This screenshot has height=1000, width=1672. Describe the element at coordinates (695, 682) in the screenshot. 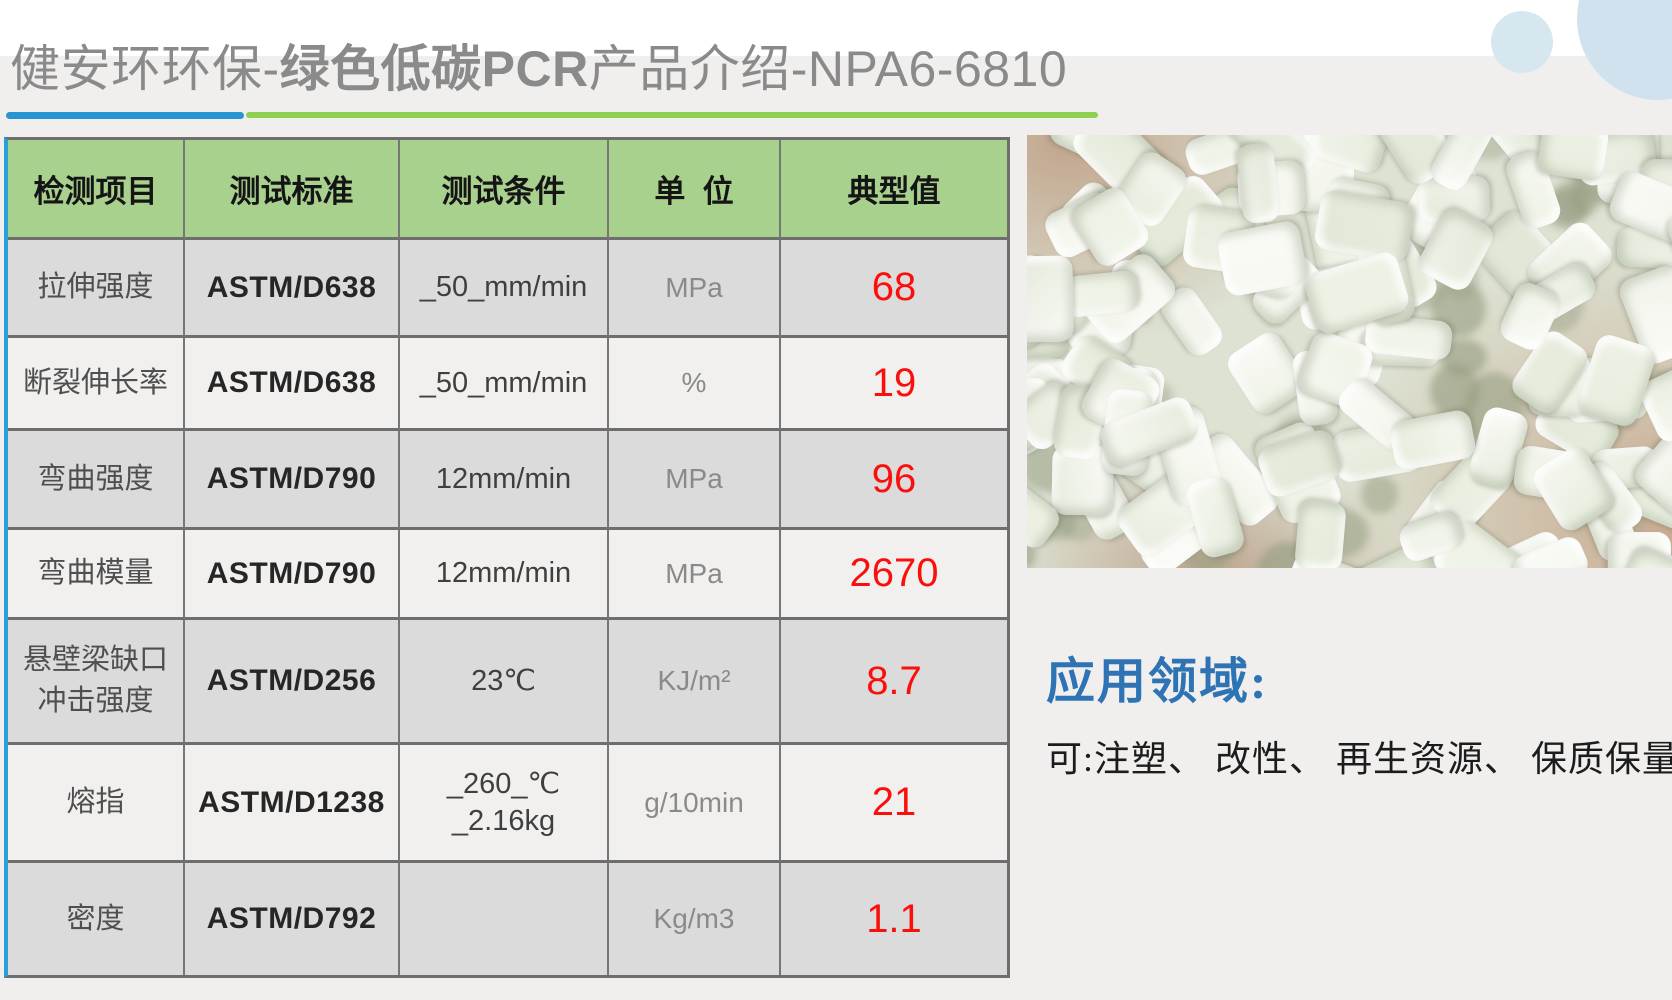

I see `table-row5-unit: KJ/m²` at that location.